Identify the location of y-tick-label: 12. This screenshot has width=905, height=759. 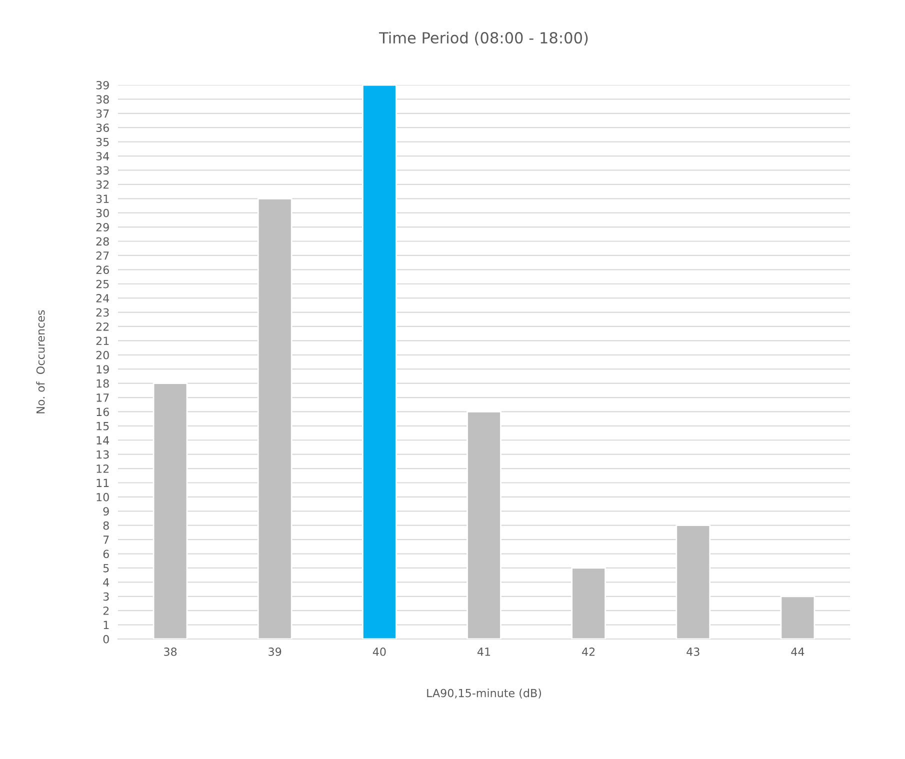
(102, 468).